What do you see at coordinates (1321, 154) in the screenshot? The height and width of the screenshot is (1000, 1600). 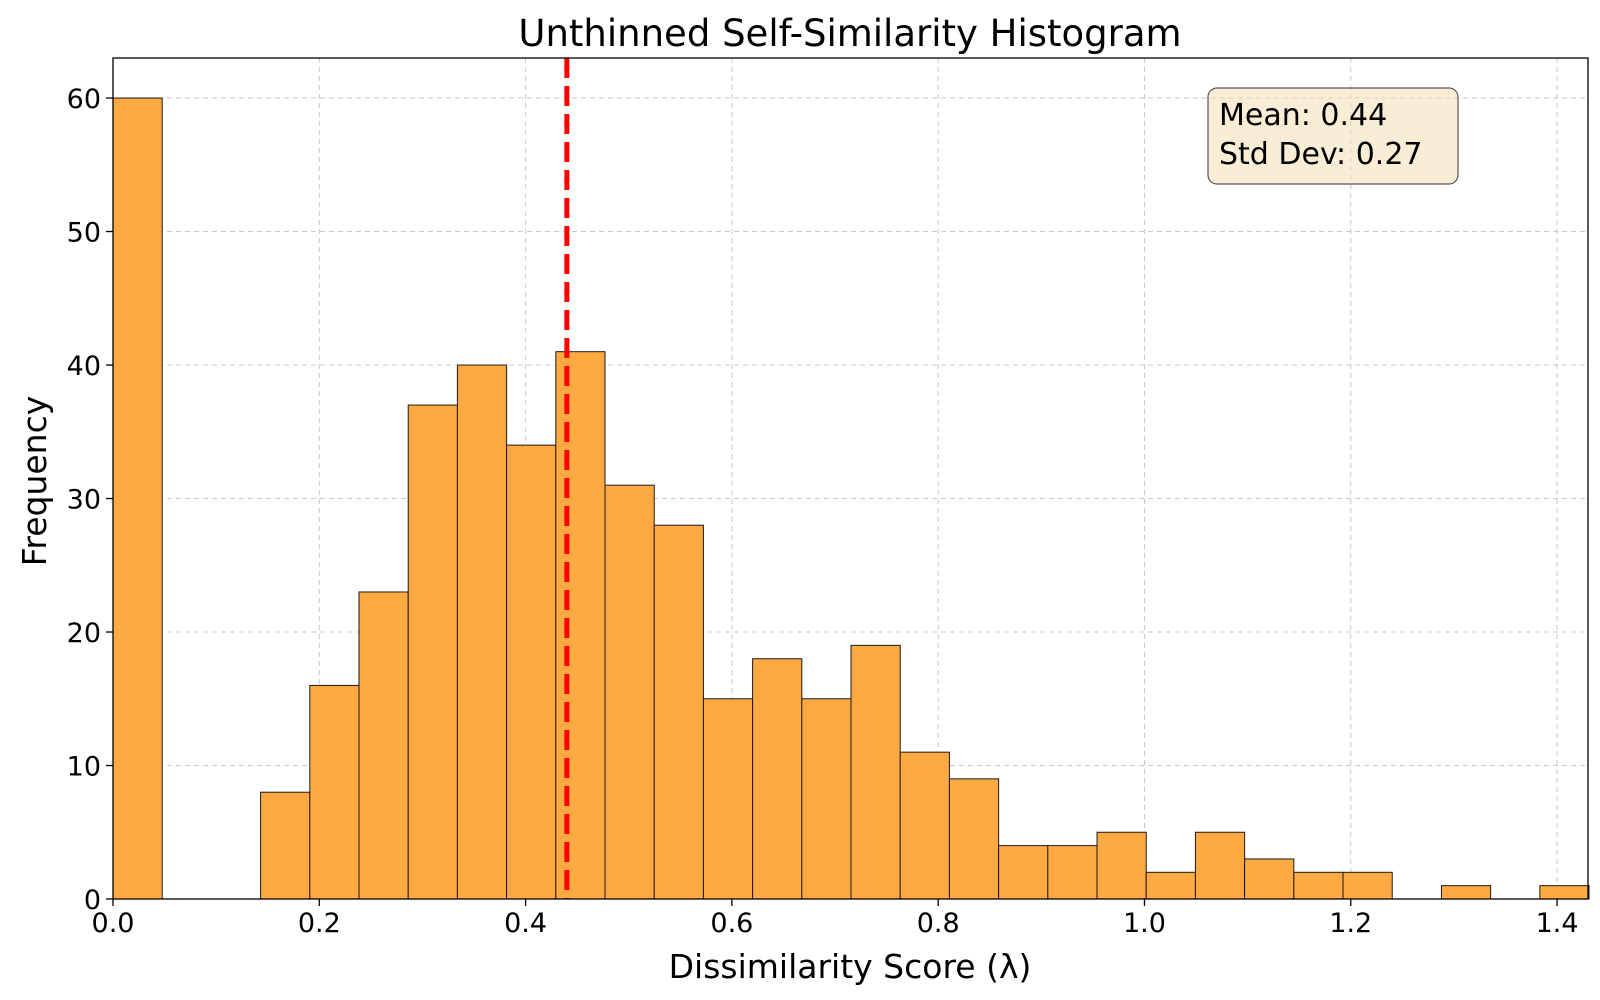 I see `stats-std: Std Dev: 0.27` at bounding box center [1321, 154].